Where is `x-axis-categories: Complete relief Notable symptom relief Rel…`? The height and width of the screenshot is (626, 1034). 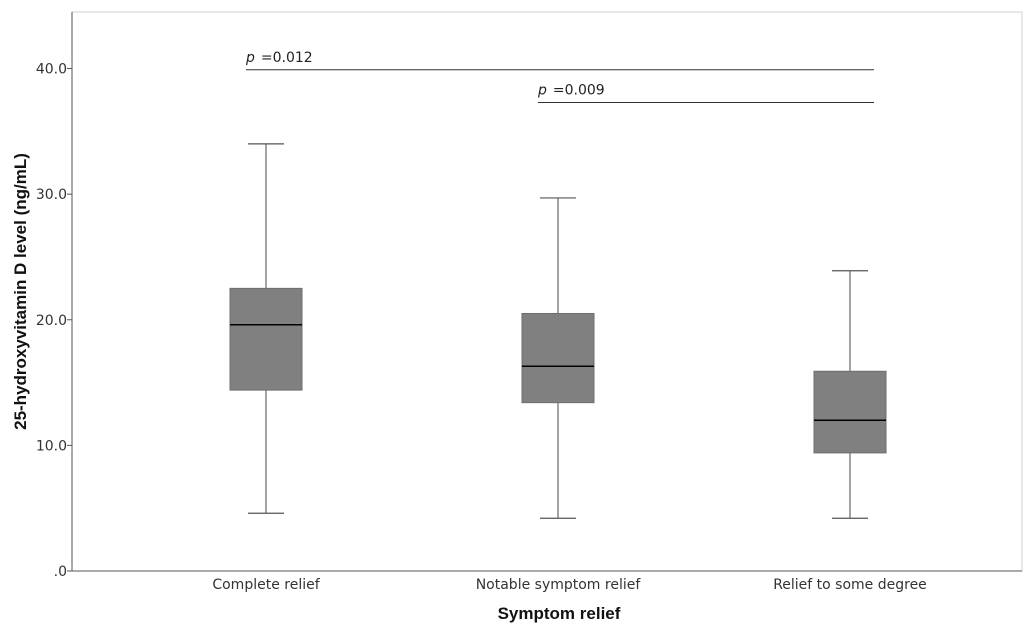 x-axis-categories: Complete relief Notable symptom relief Rel… is located at coordinates (569, 585).